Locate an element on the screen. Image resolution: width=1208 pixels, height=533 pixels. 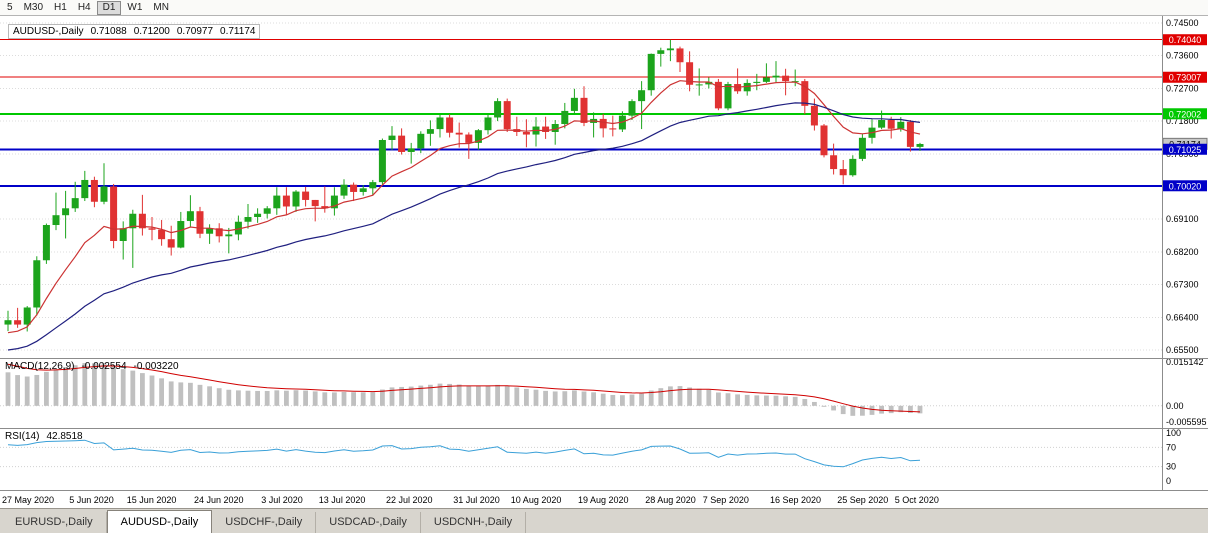
rsi-label: RSI(14) is located at coordinates (22, 436).